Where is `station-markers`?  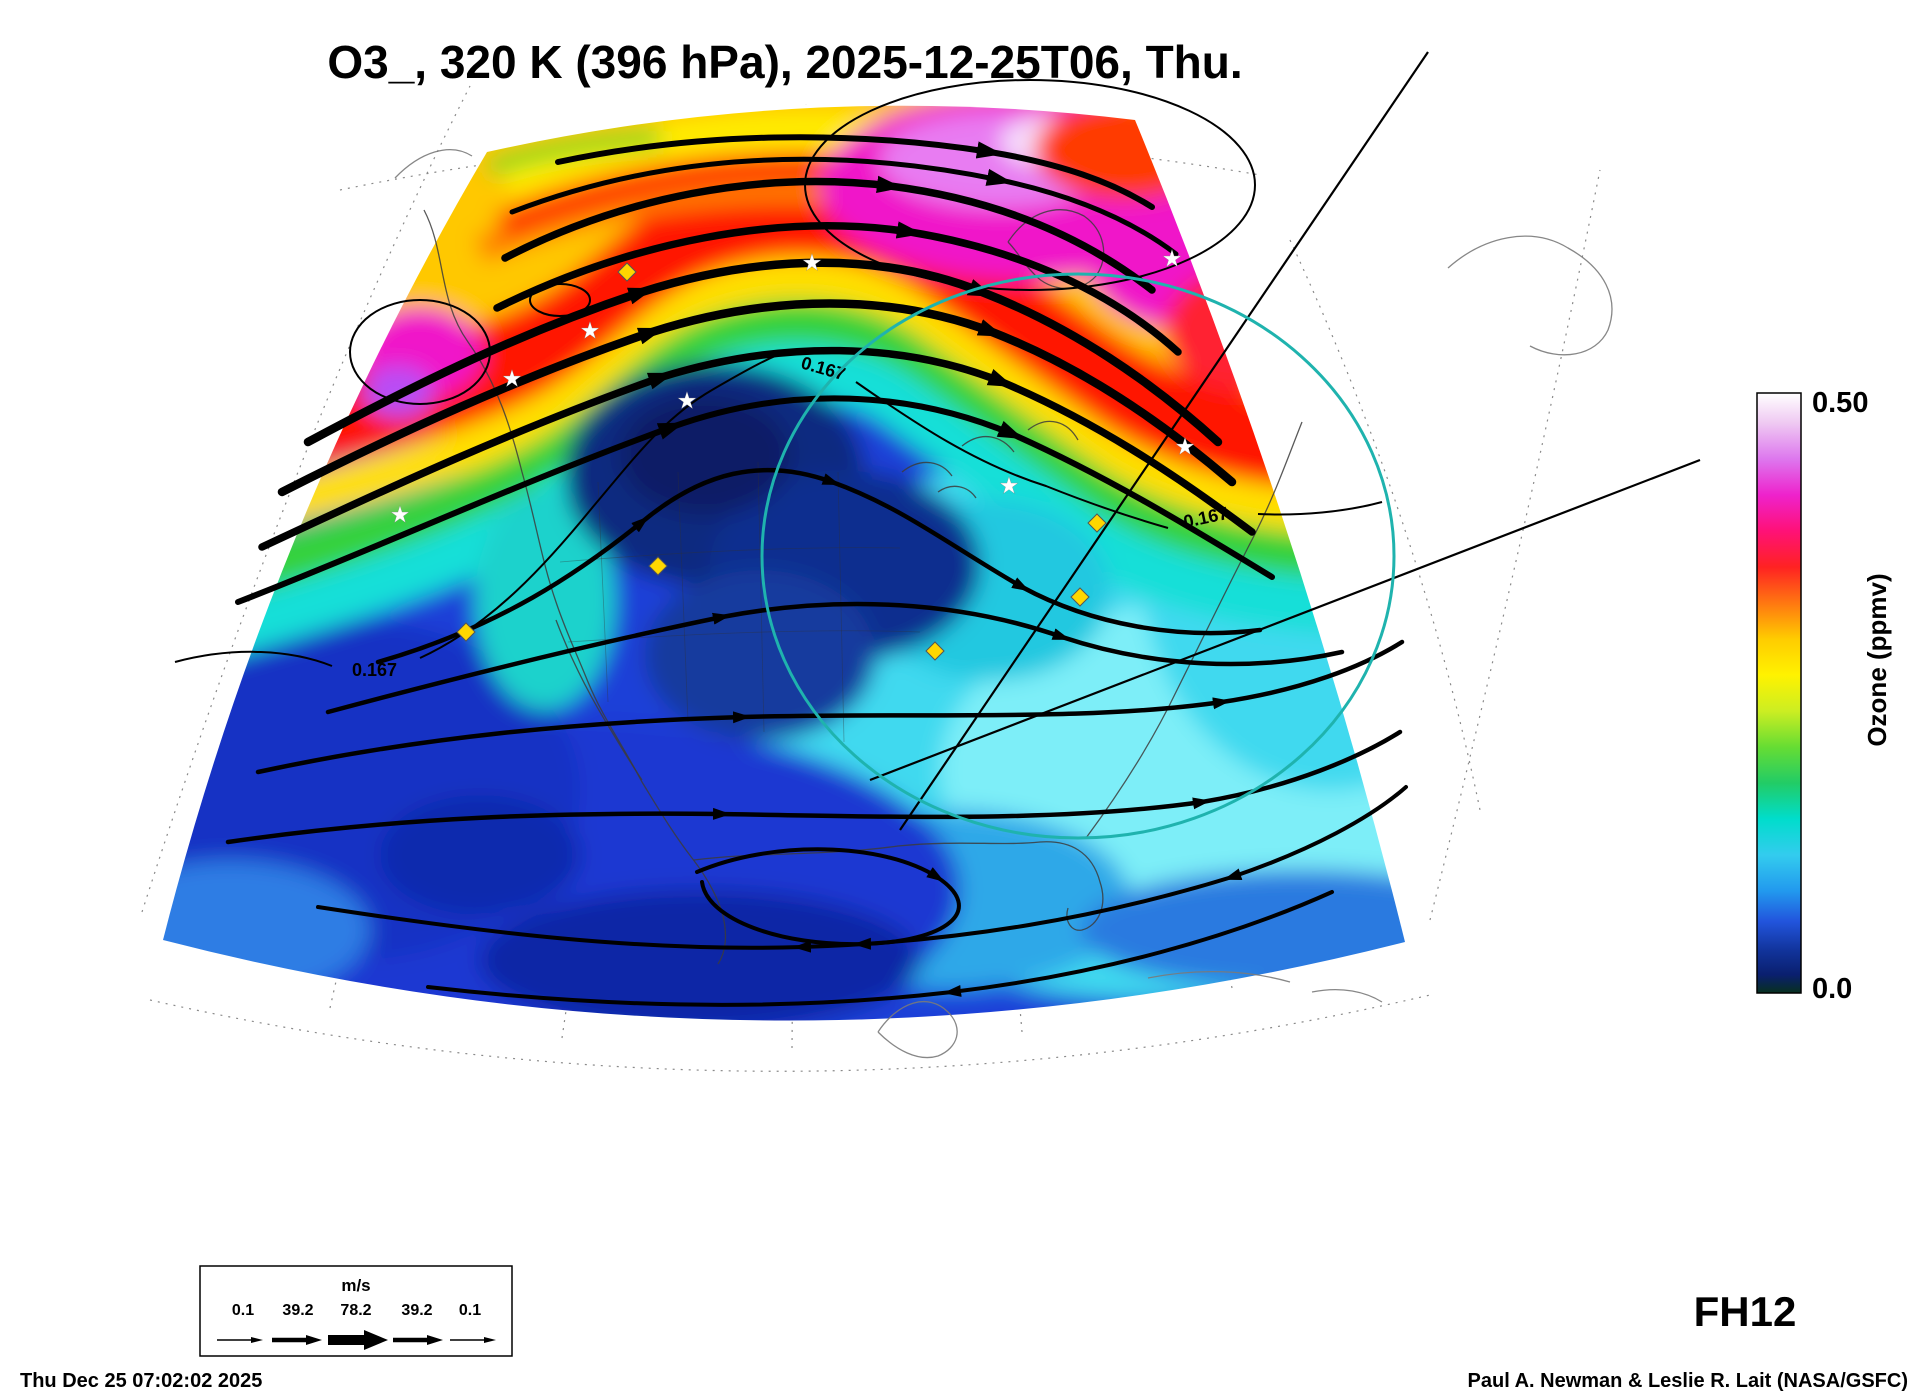 station-markers is located at coordinates (781, 461).